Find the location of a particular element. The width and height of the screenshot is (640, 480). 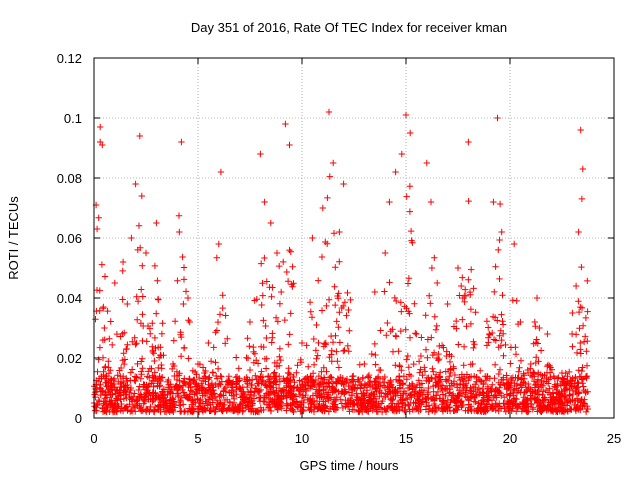

x-tick-label: 5 is located at coordinates (197, 438).